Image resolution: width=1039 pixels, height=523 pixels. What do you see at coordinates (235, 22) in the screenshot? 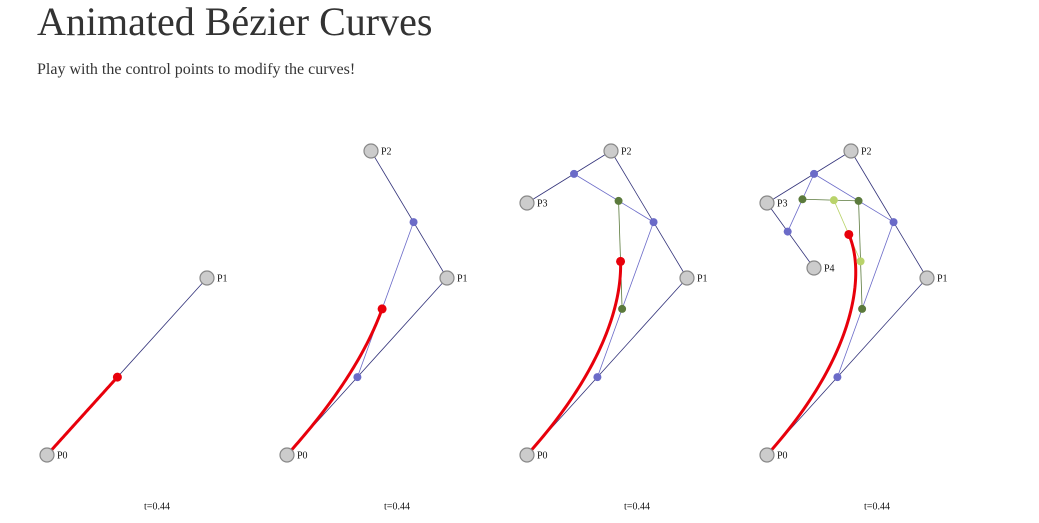
I see `page-title: Animated Bézier Curves` at bounding box center [235, 22].